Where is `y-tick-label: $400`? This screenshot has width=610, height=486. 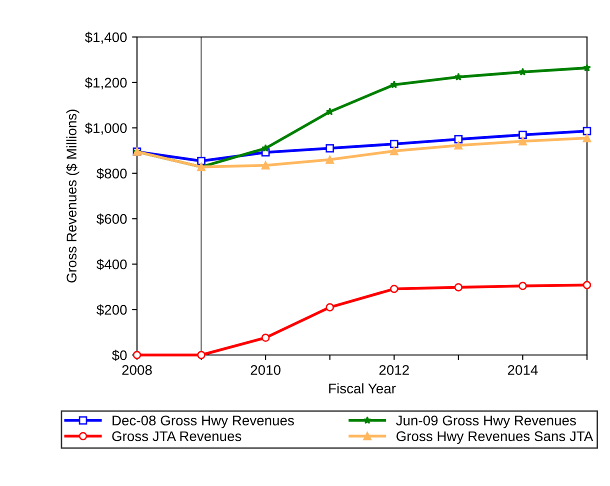 y-tick-label: $400 is located at coordinates (111, 264).